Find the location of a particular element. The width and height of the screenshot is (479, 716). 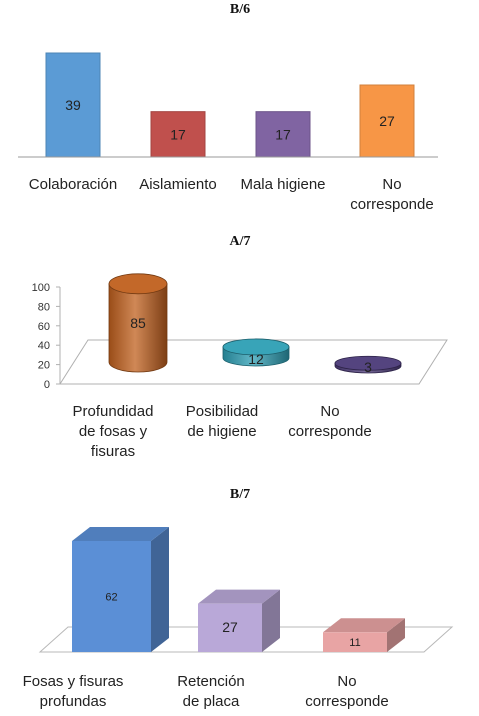

chart-title: B/6 is located at coordinates (240, 9).